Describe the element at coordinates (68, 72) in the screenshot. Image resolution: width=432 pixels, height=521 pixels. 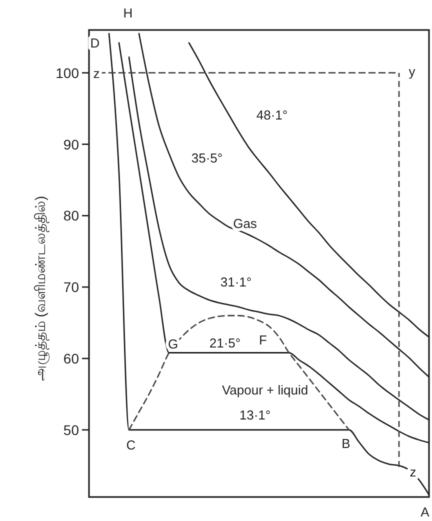
I see `y-tick-label: 100` at that location.